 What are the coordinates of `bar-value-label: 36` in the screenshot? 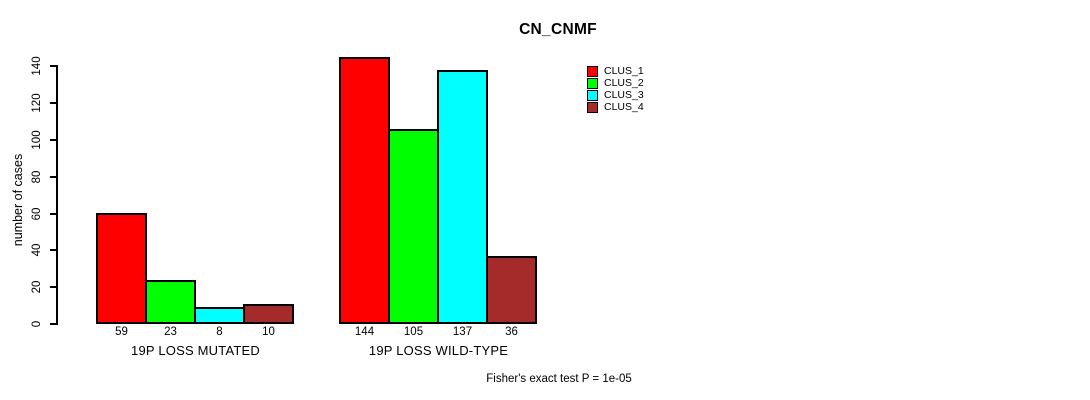 It's located at (511, 331).